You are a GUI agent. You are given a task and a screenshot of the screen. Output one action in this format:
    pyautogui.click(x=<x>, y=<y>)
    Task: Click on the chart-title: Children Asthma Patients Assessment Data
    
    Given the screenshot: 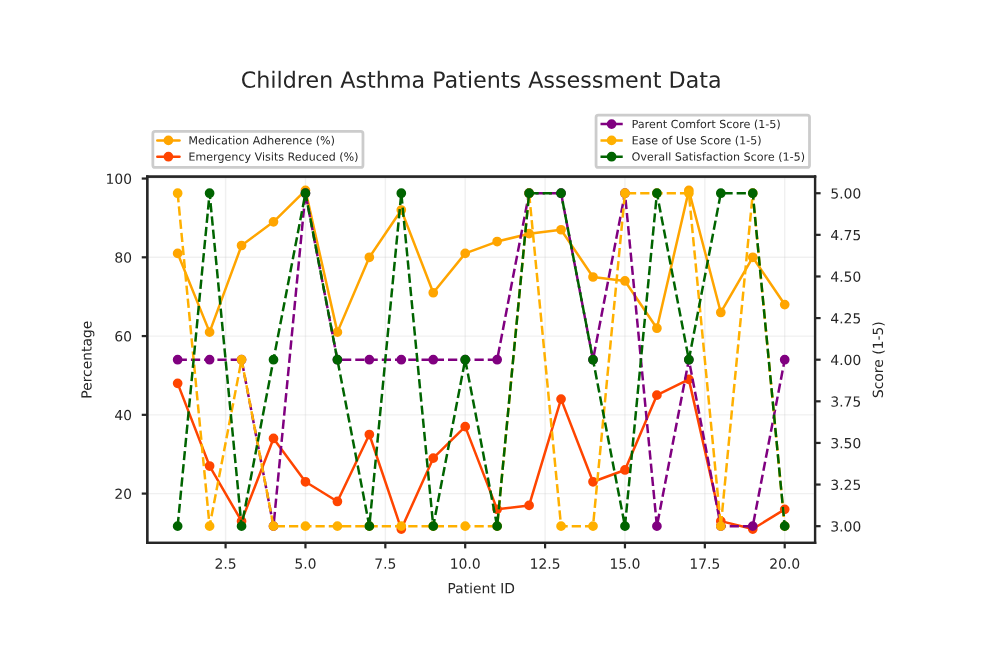 What is the action you would take?
    pyautogui.click(x=481, y=79)
    